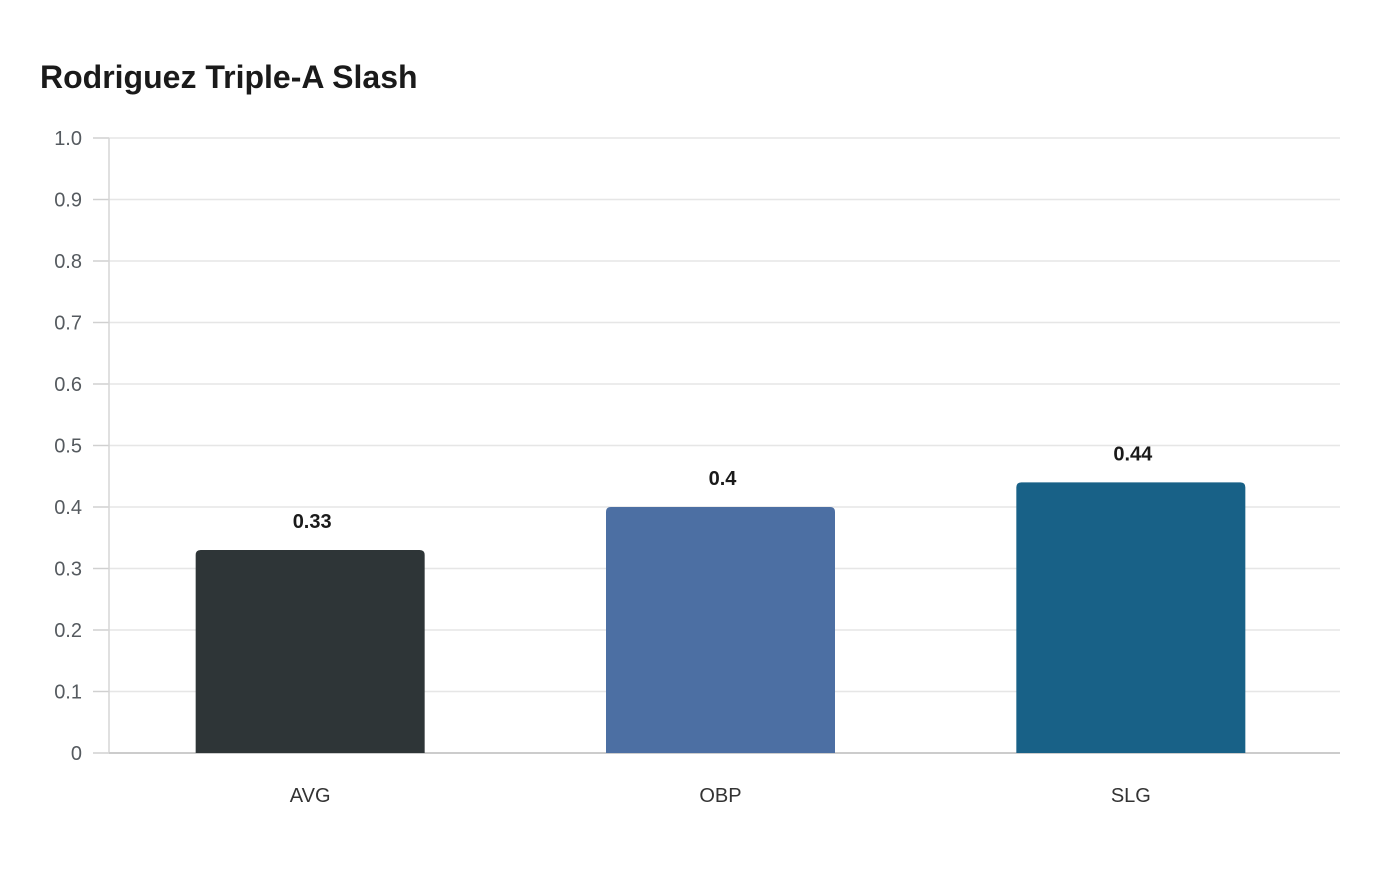  Describe the element at coordinates (68, 631) in the screenshot. I see `y-tick-label: 0.2` at that location.